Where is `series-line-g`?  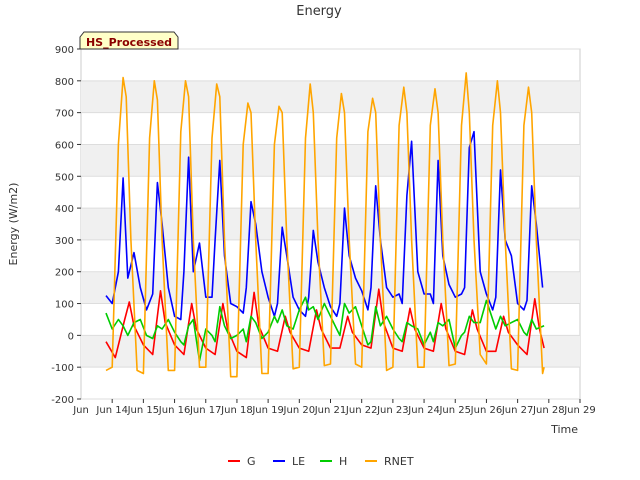 series-line-g is located at coordinates (325, 323).